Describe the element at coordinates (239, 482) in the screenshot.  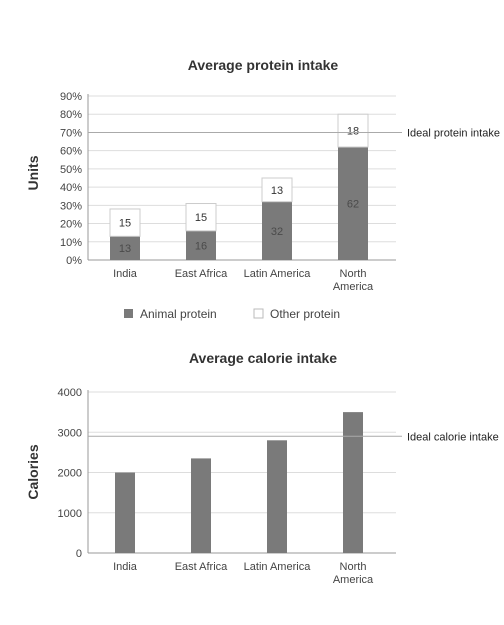
I see `calorie-bars` at that location.